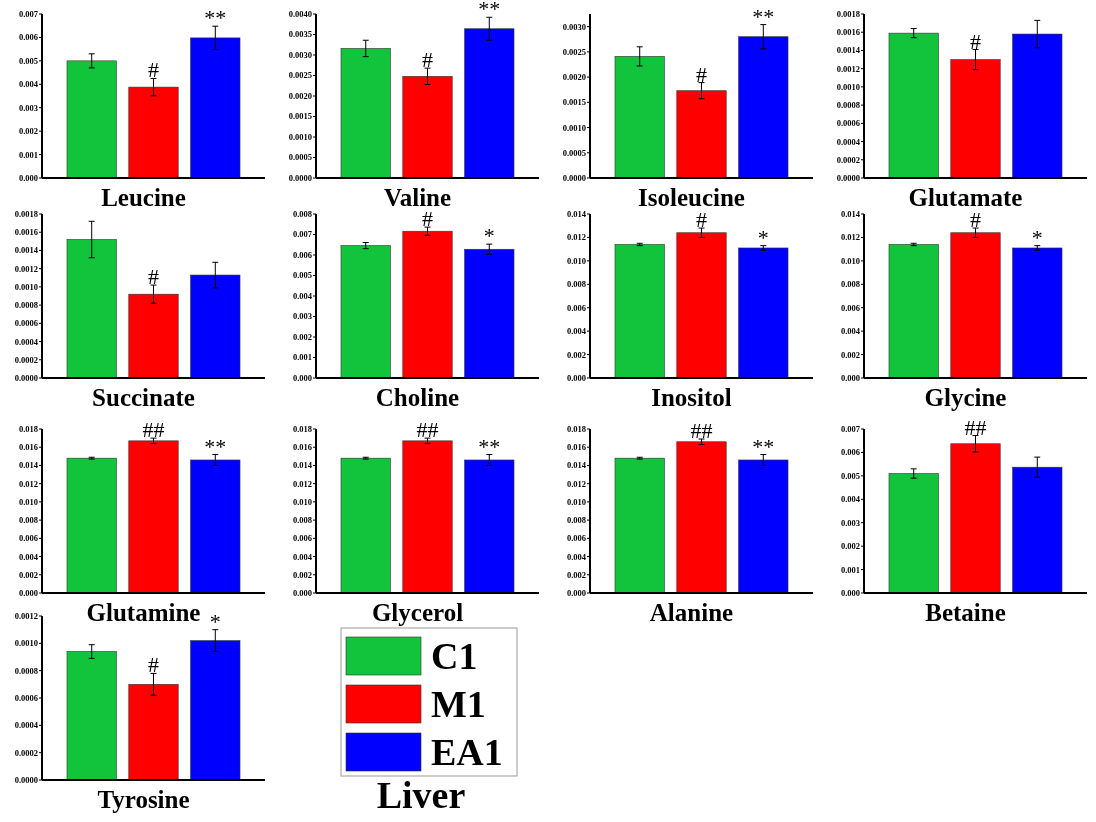  What do you see at coordinates (26, 232) in the screenshot?
I see `y-tick-label: 0.0016` at bounding box center [26, 232].